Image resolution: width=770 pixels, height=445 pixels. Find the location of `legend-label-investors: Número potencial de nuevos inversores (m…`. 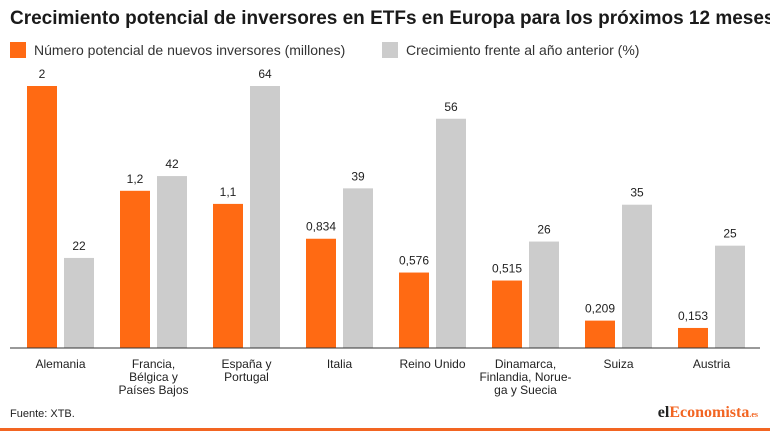

legend-label-investors: Número potencial de nuevos inversores (m… is located at coordinates (190, 50).